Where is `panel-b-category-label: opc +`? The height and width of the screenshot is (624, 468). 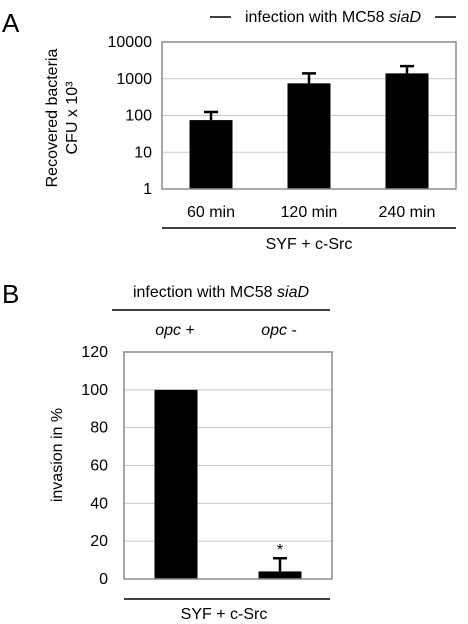
panel-b-category-label: opc + is located at coordinates (175, 330).